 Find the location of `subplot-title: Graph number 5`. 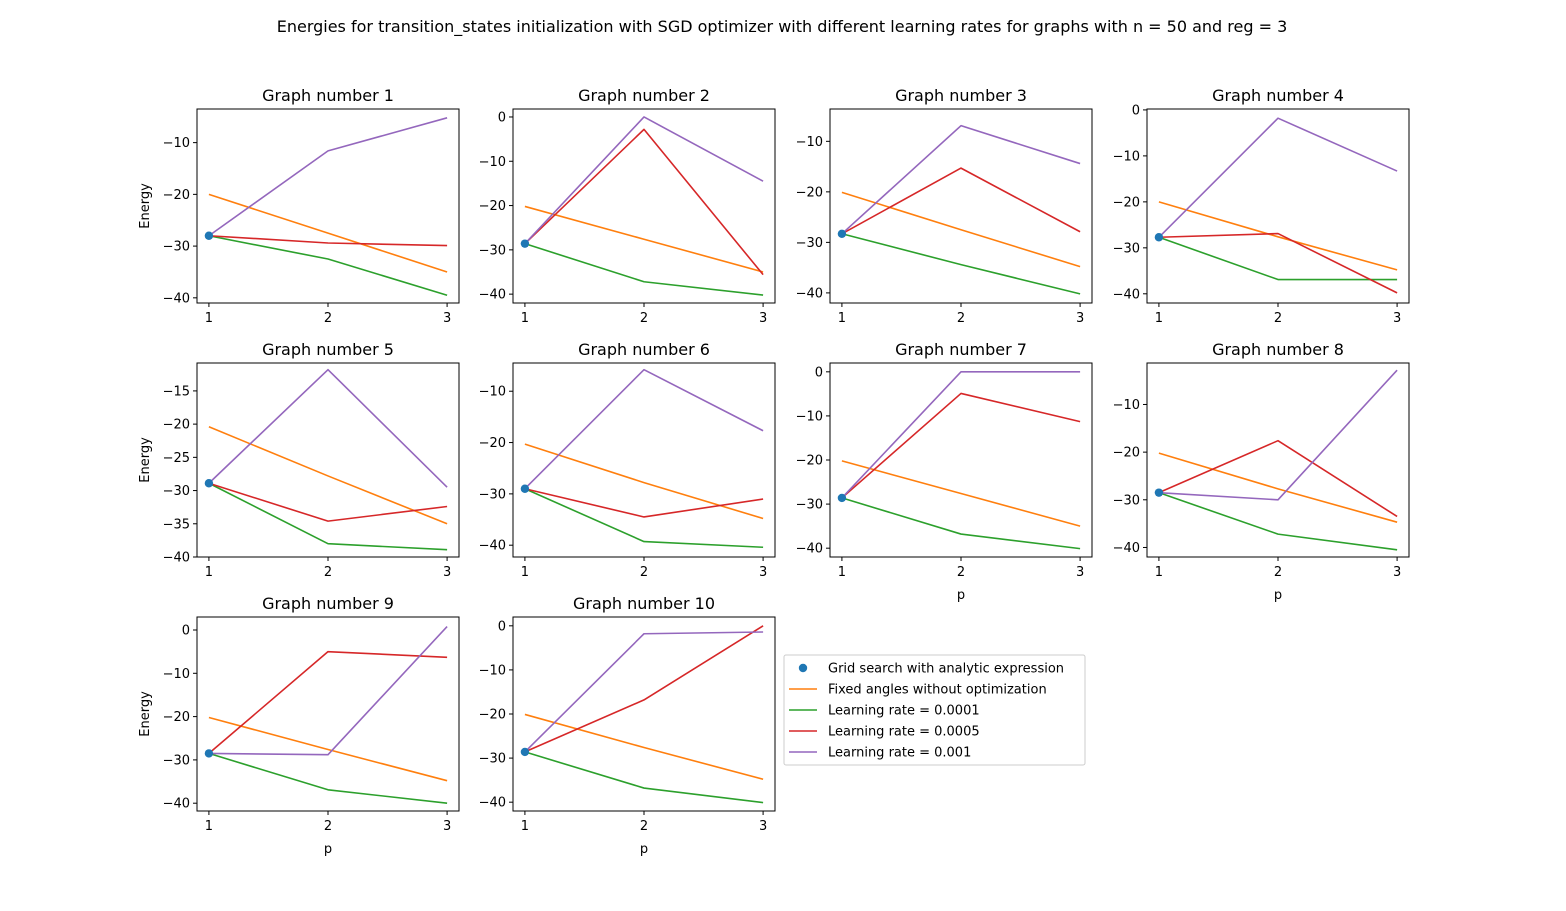

subplot-title: Graph number 5 is located at coordinates (328, 349).